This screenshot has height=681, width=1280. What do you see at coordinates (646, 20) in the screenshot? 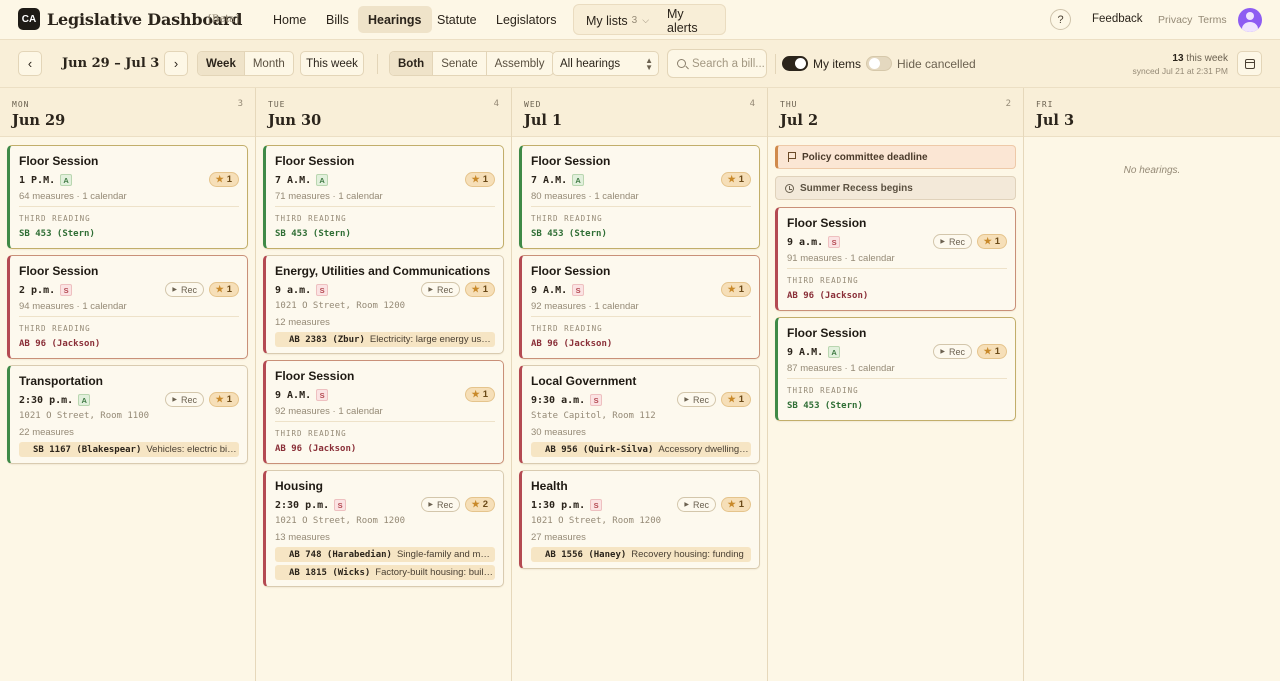
I see `chevron-down-icon: ⌵` at bounding box center [646, 20].